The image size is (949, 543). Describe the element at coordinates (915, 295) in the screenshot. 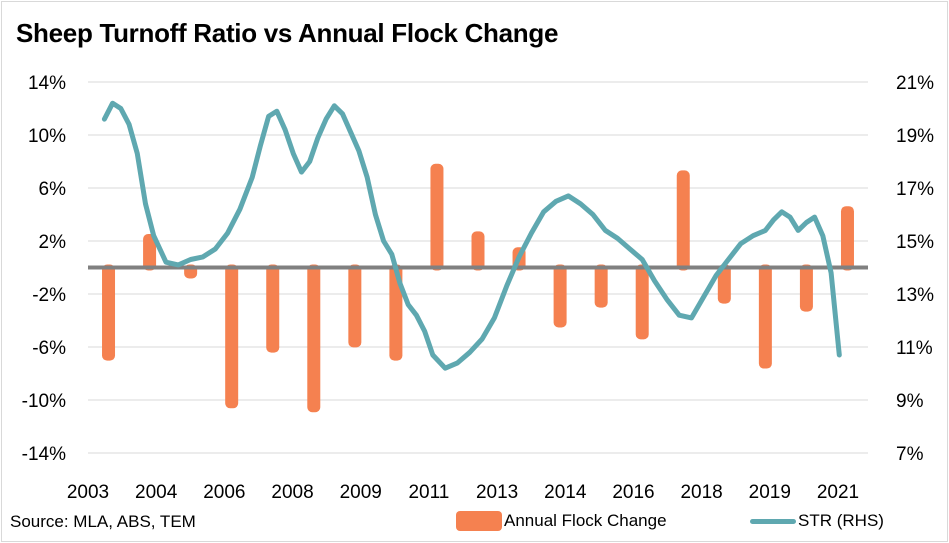

I see `right-axis-tick-label: 13%` at that location.